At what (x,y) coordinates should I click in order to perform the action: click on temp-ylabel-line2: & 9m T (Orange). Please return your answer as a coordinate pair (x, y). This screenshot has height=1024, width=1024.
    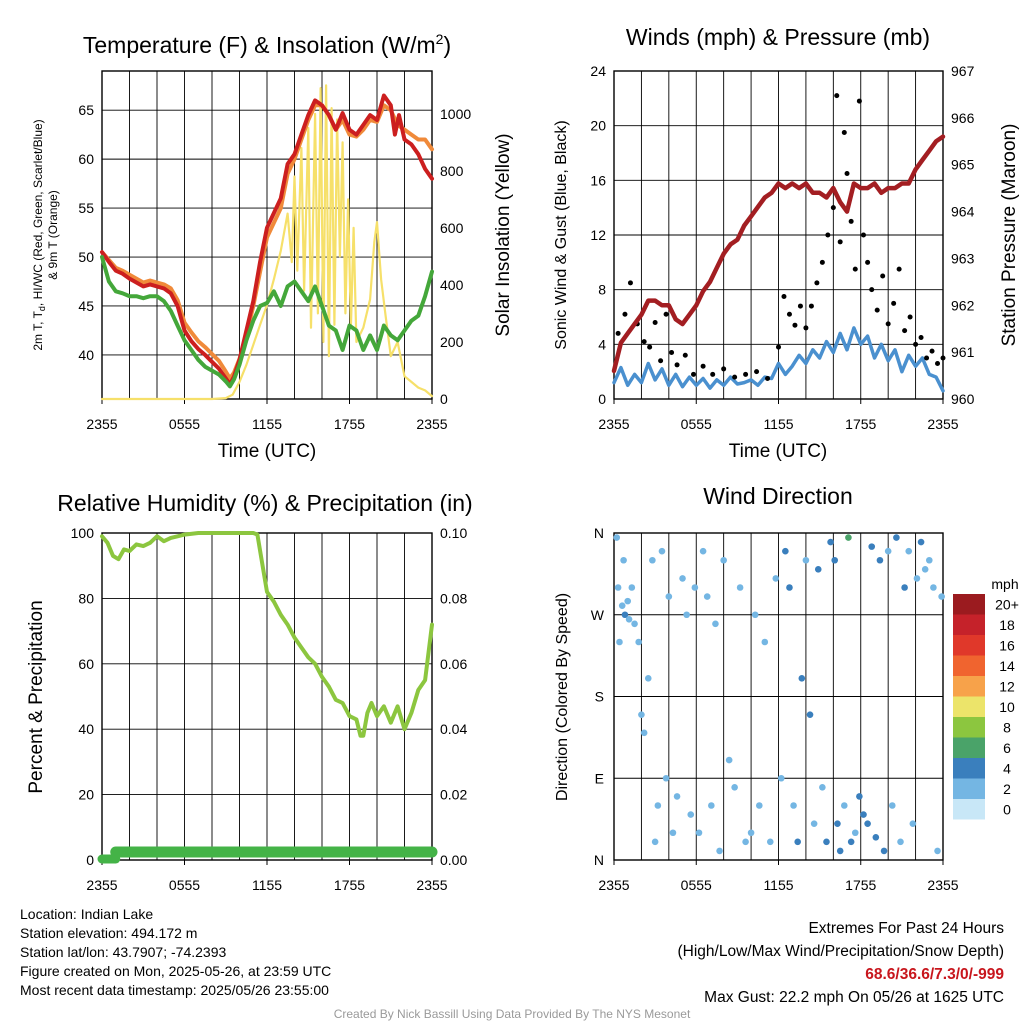
    Looking at the image, I should click on (53, 235).